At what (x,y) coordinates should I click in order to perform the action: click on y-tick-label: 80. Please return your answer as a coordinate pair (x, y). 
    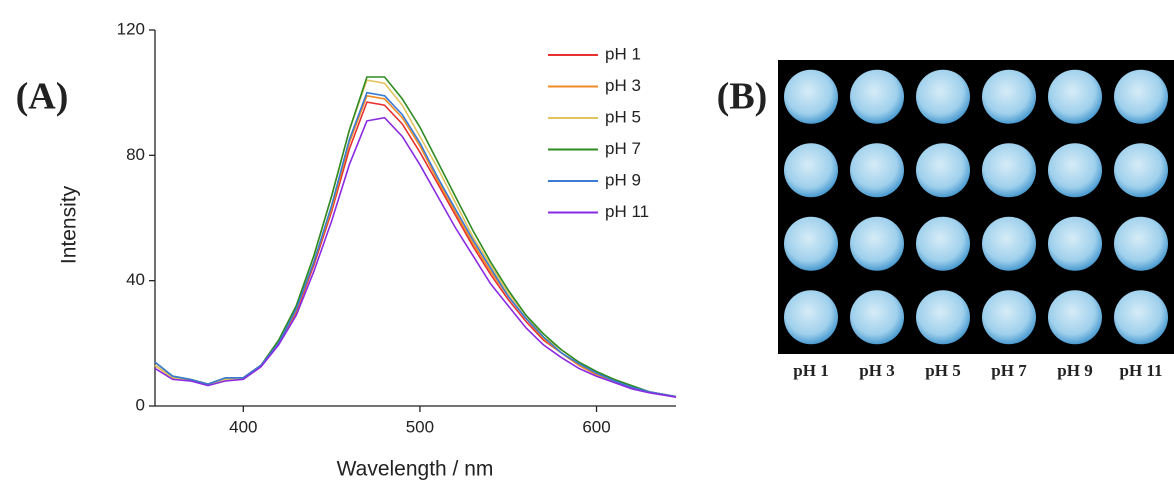
    Looking at the image, I should click on (135, 154).